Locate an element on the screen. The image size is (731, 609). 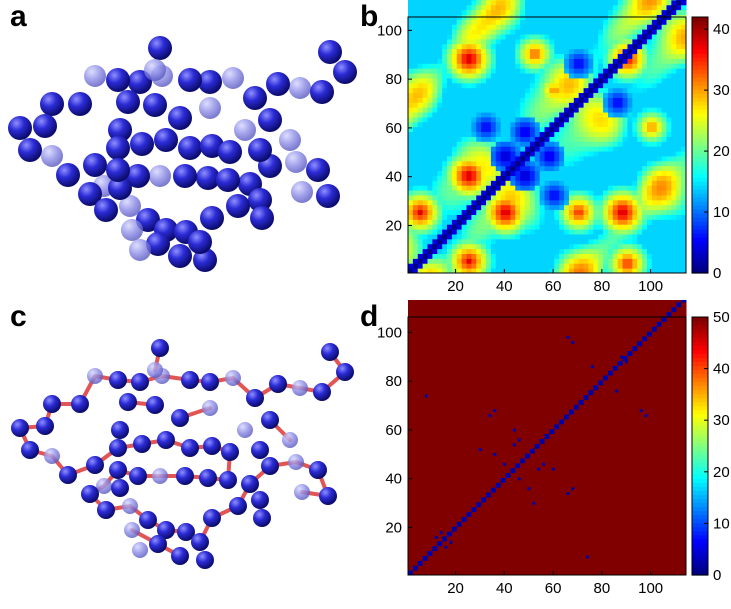
colorbar-segment is located at coordinates (700, 171).